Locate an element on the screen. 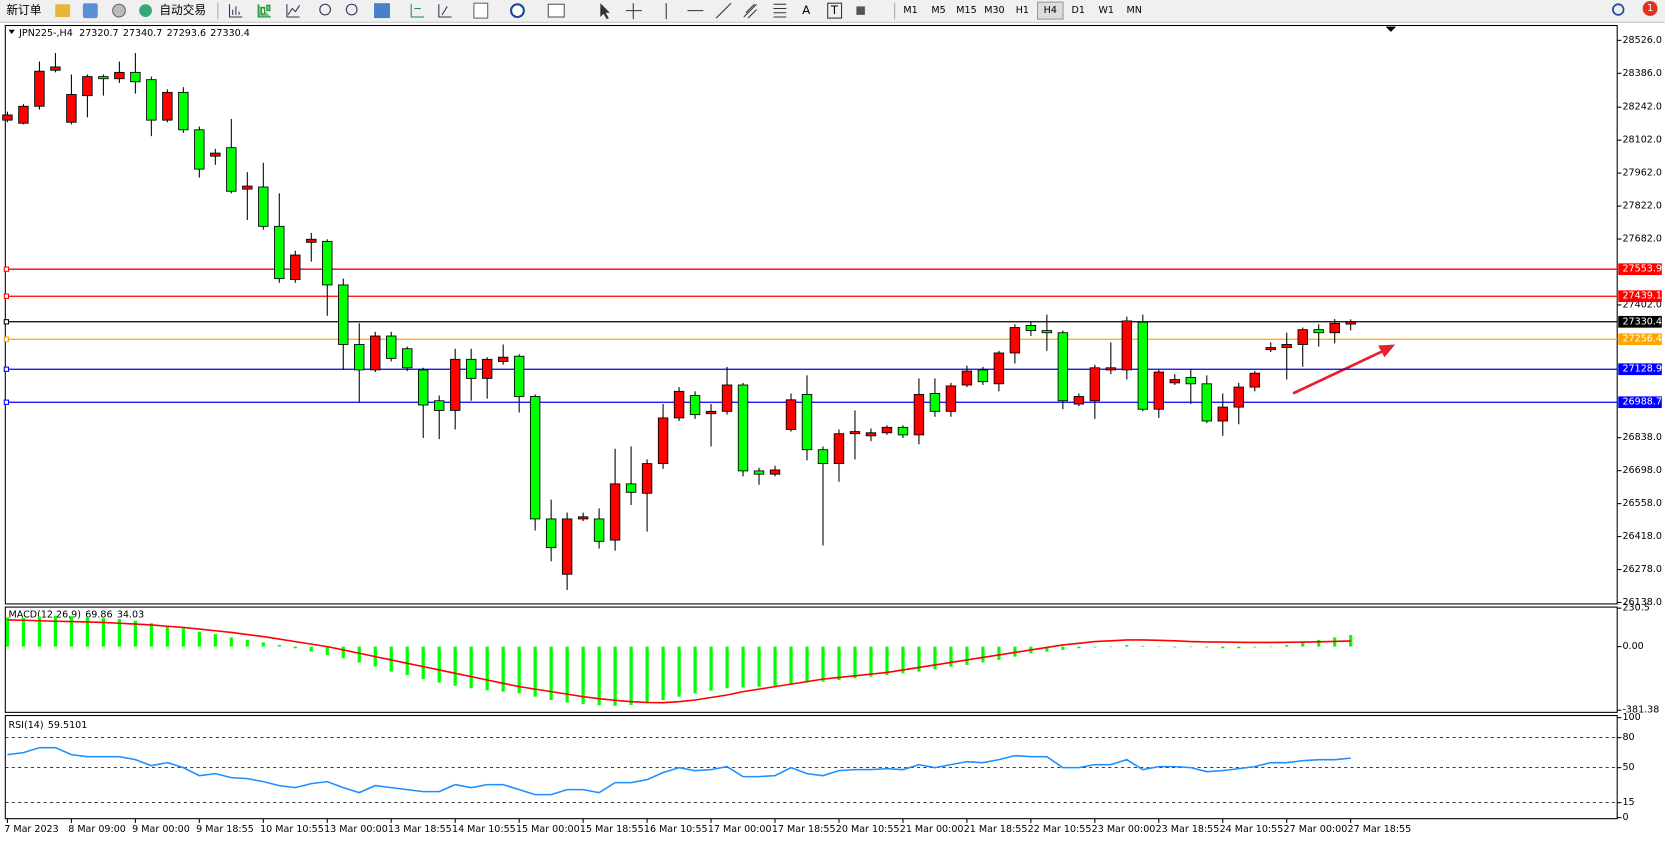  timeframe-label: M1 is located at coordinates (910, 10).